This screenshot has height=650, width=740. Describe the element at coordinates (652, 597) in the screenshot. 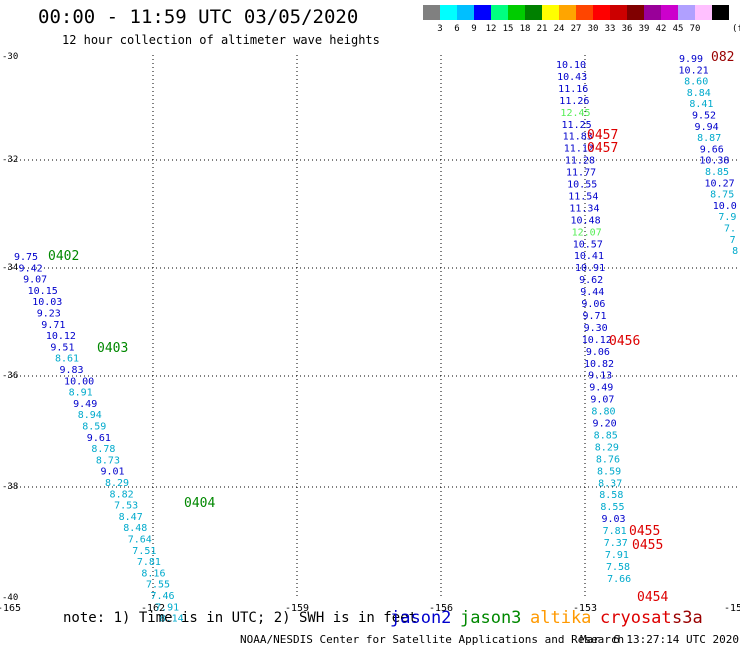

I see `pass-time-label: 0454` at that location.